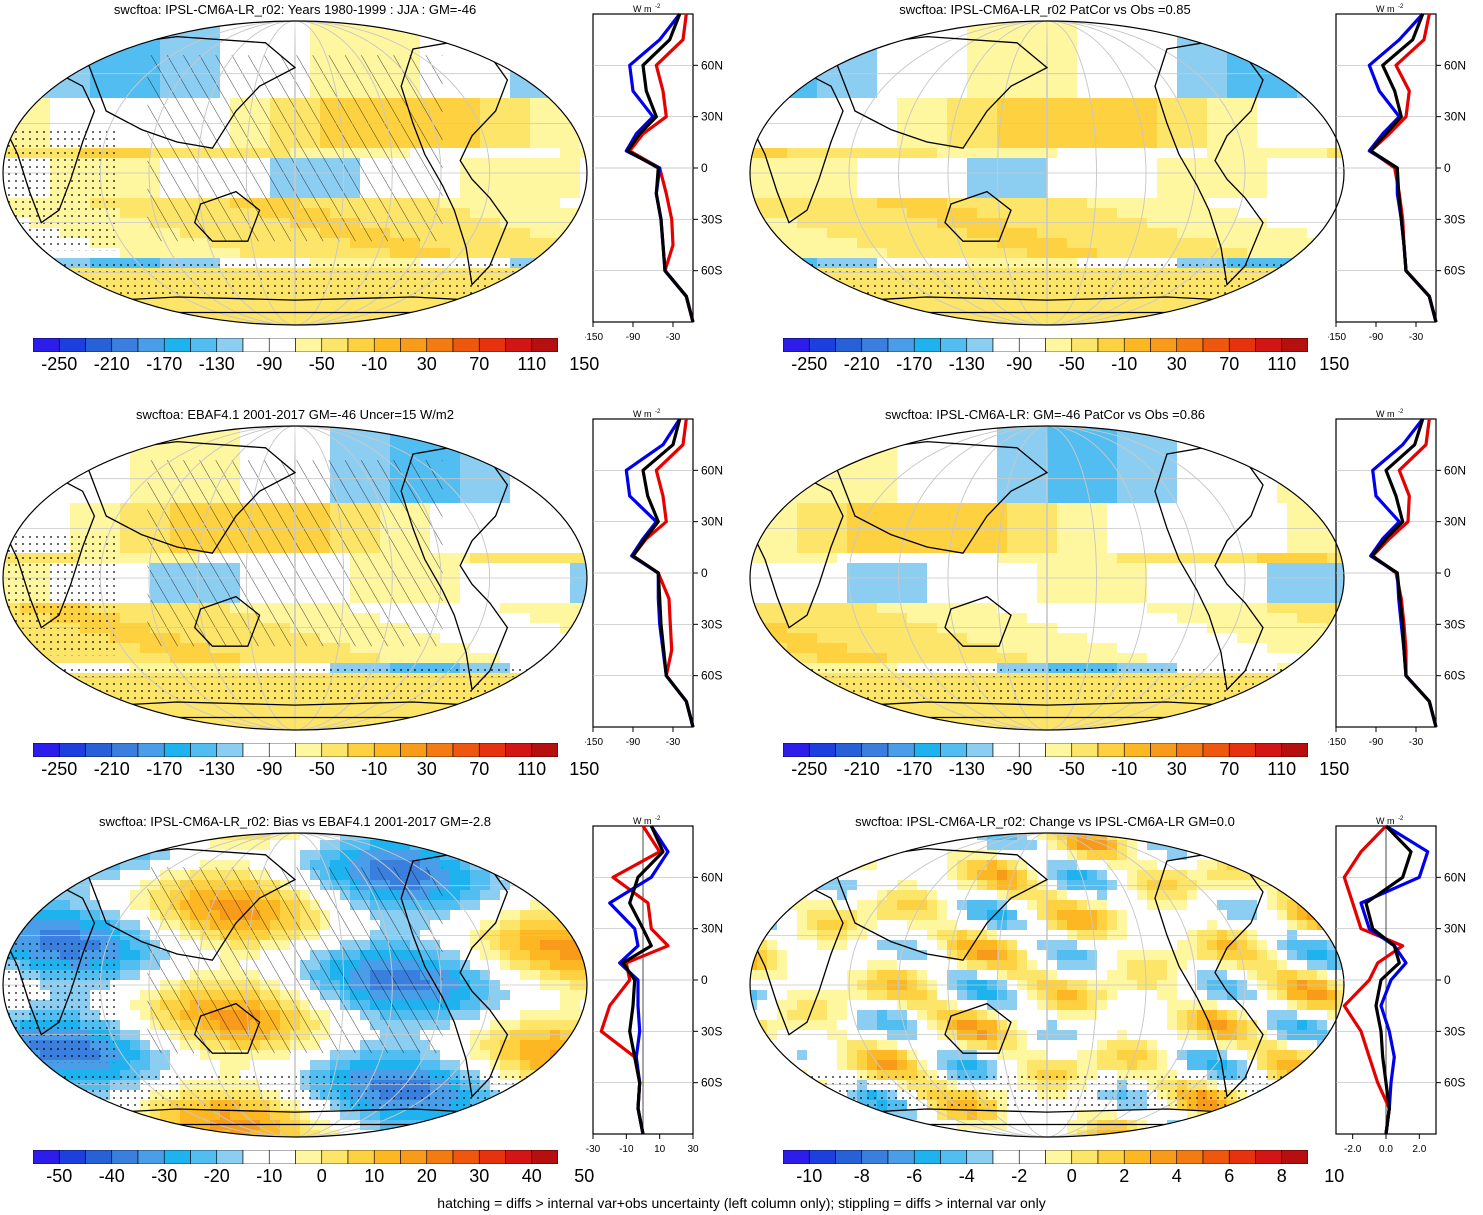  Describe the element at coordinates (269, 1176) in the screenshot. I see `colorbar-tick-label: -10` at that location.